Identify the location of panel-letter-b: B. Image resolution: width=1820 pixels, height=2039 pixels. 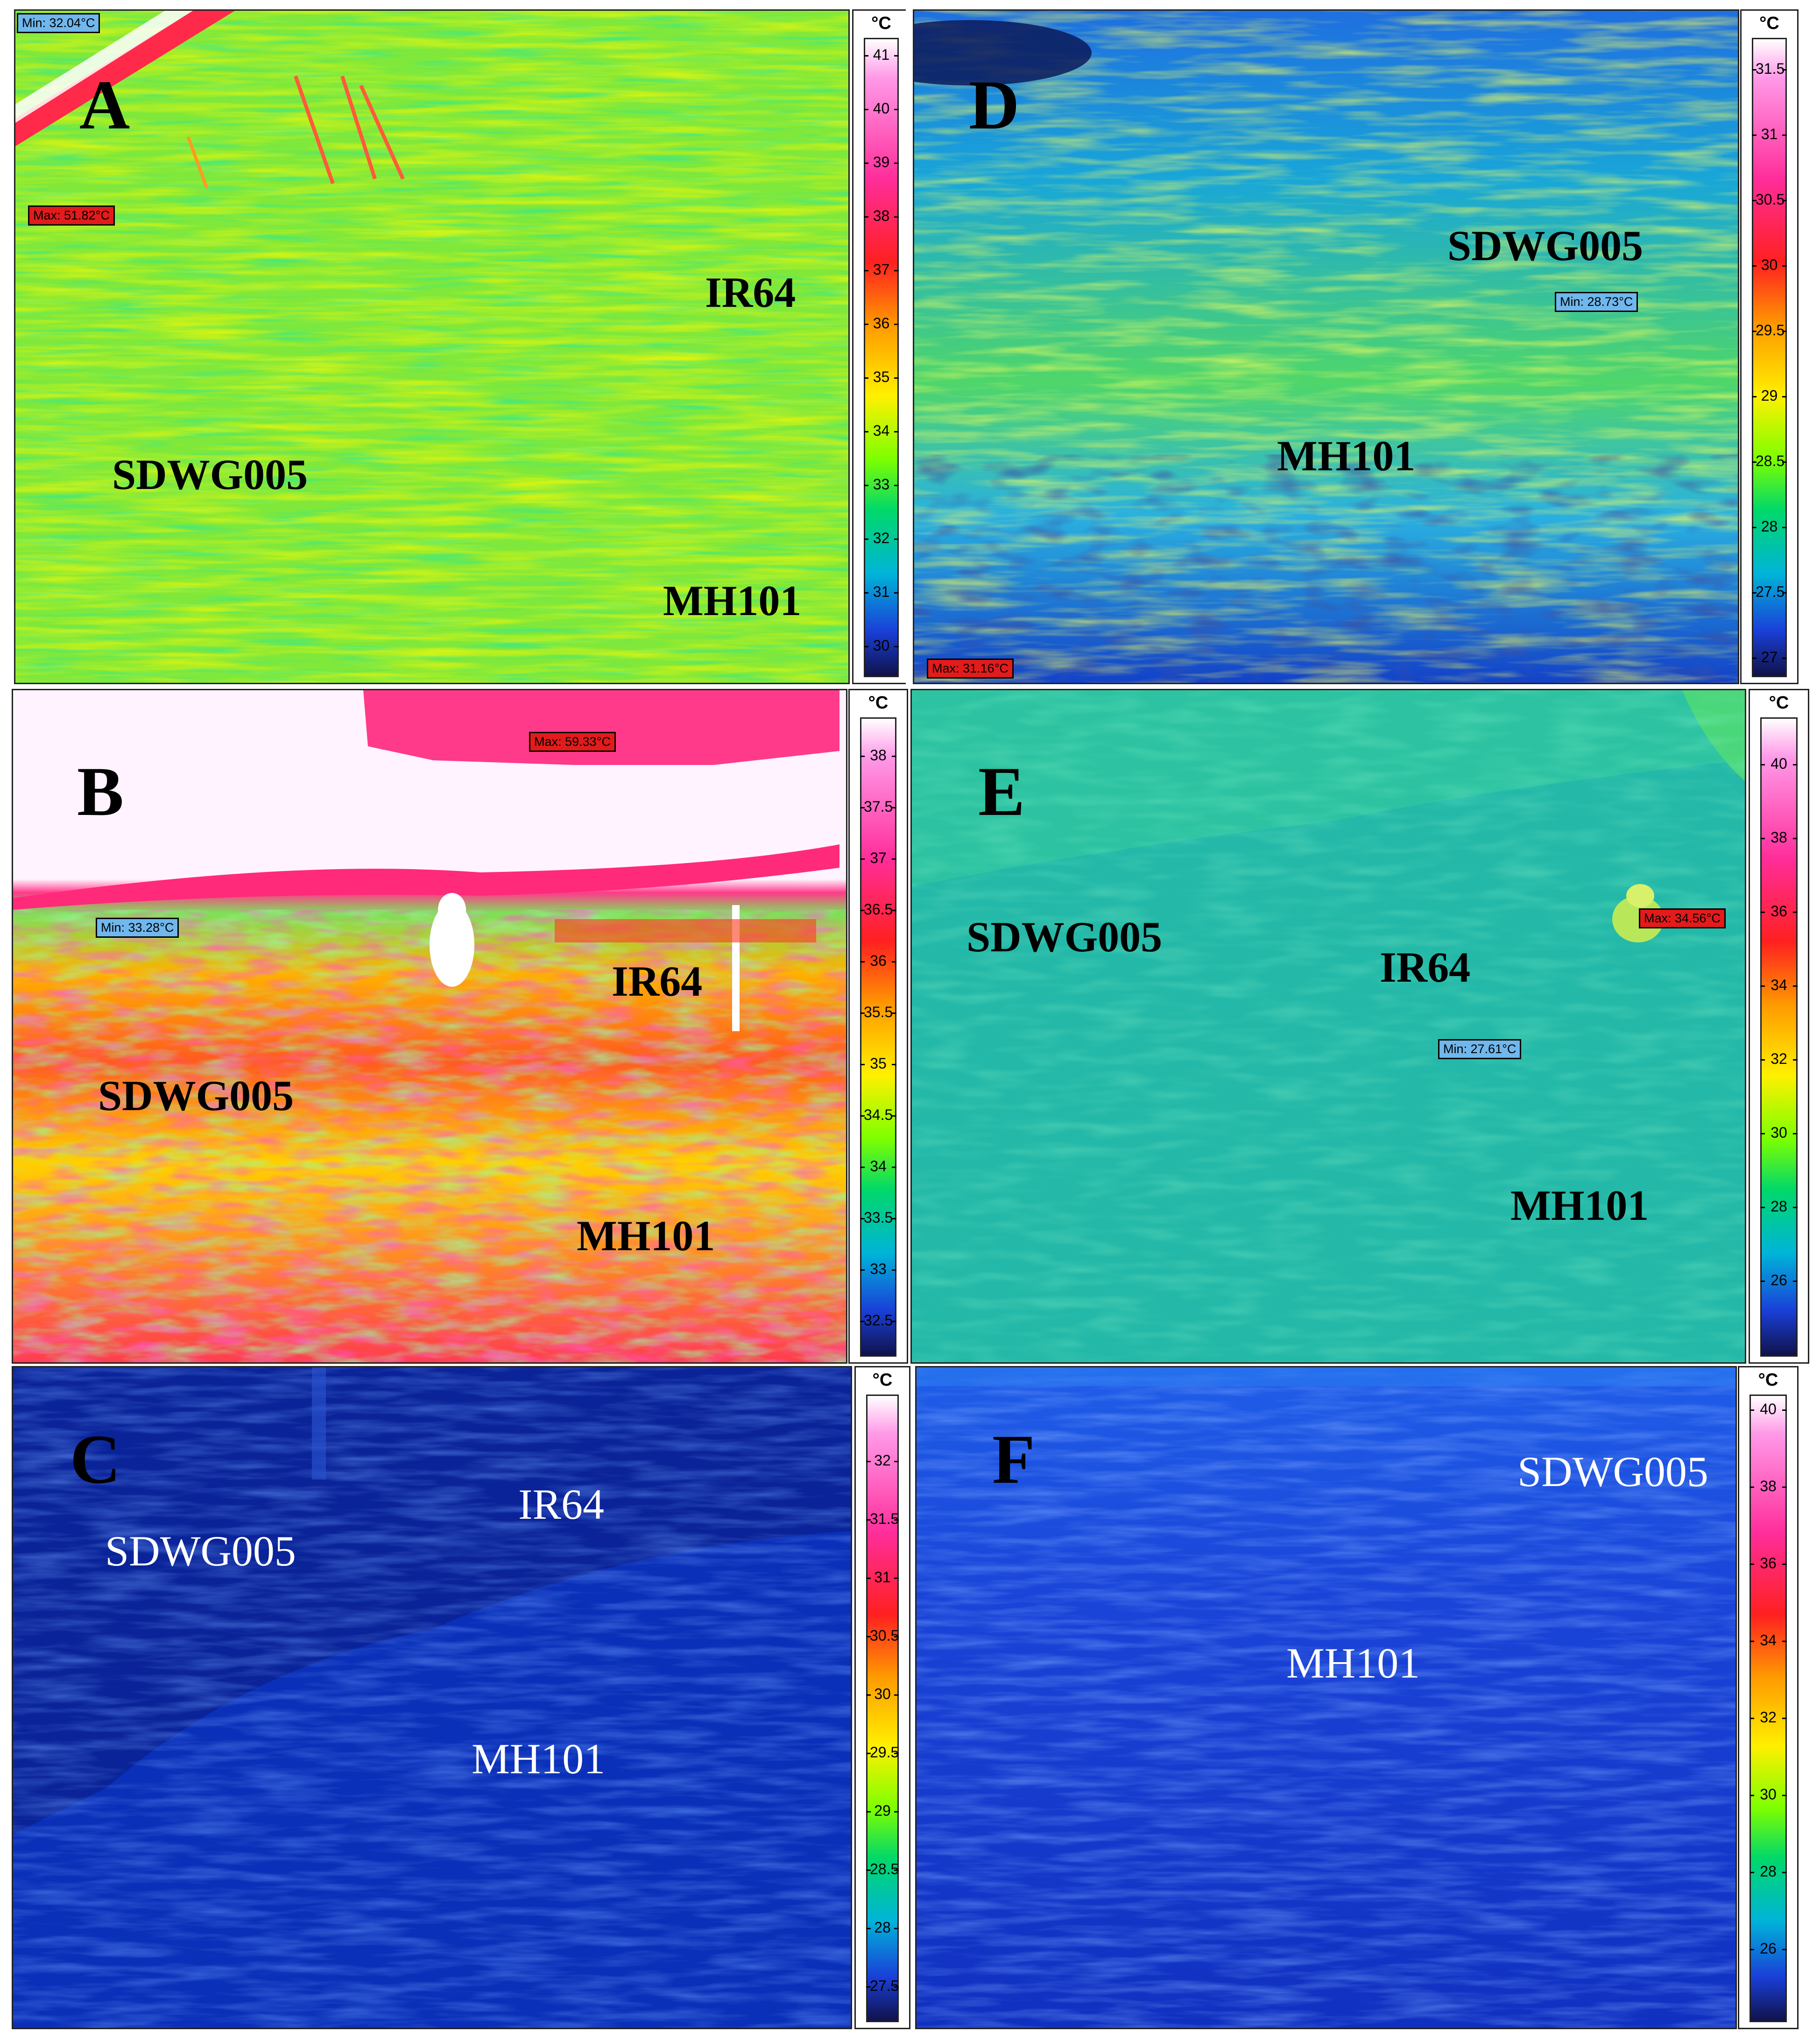
(100, 791).